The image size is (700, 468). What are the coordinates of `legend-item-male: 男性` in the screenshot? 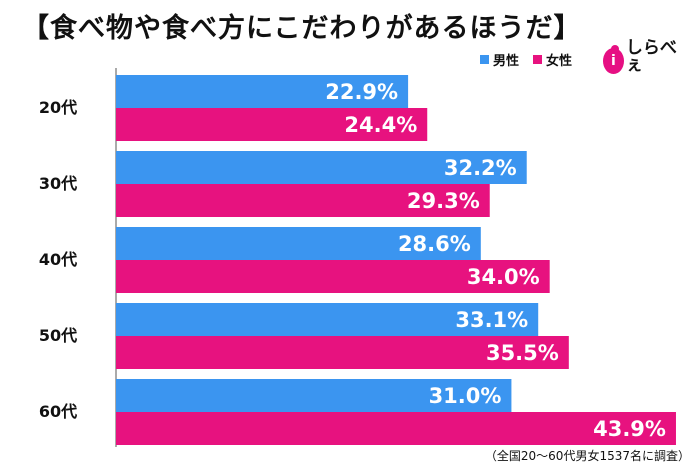 It's located at (499, 59).